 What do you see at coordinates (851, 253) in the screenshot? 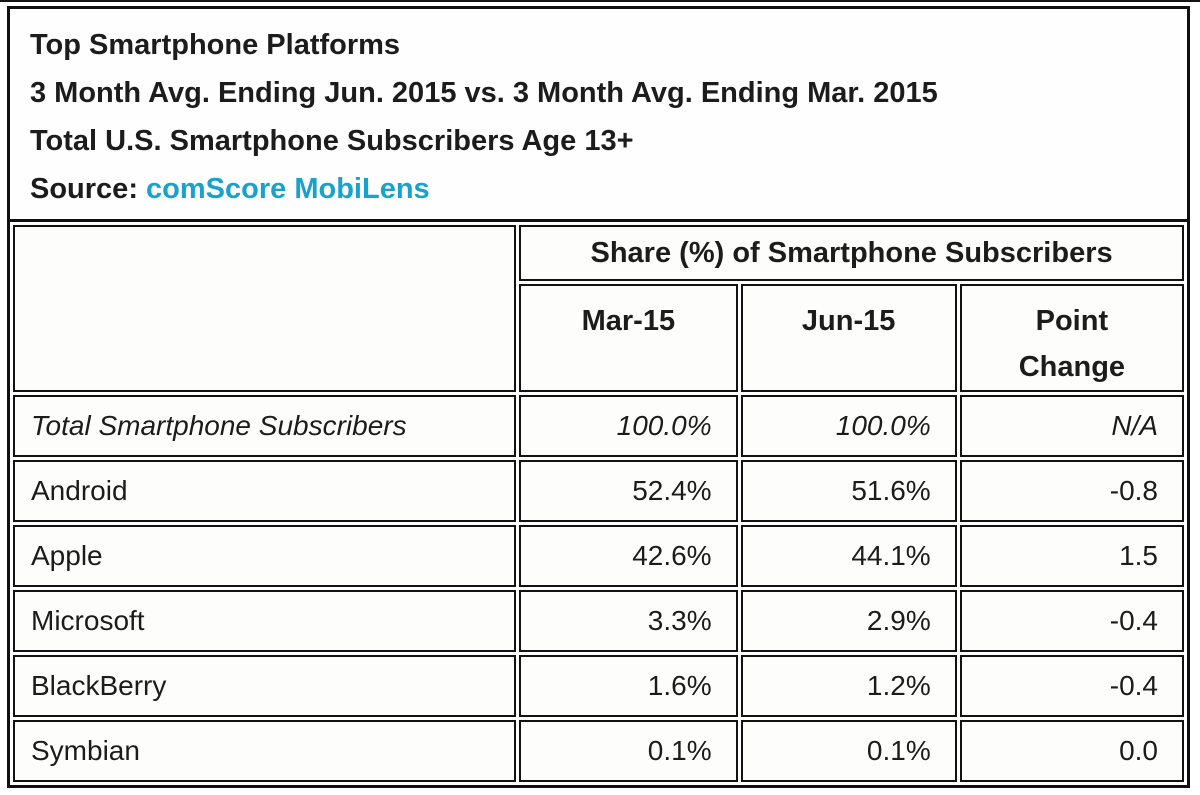
I see `span-header: Share (%) of Smartphone Subscribers` at bounding box center [851, 253].